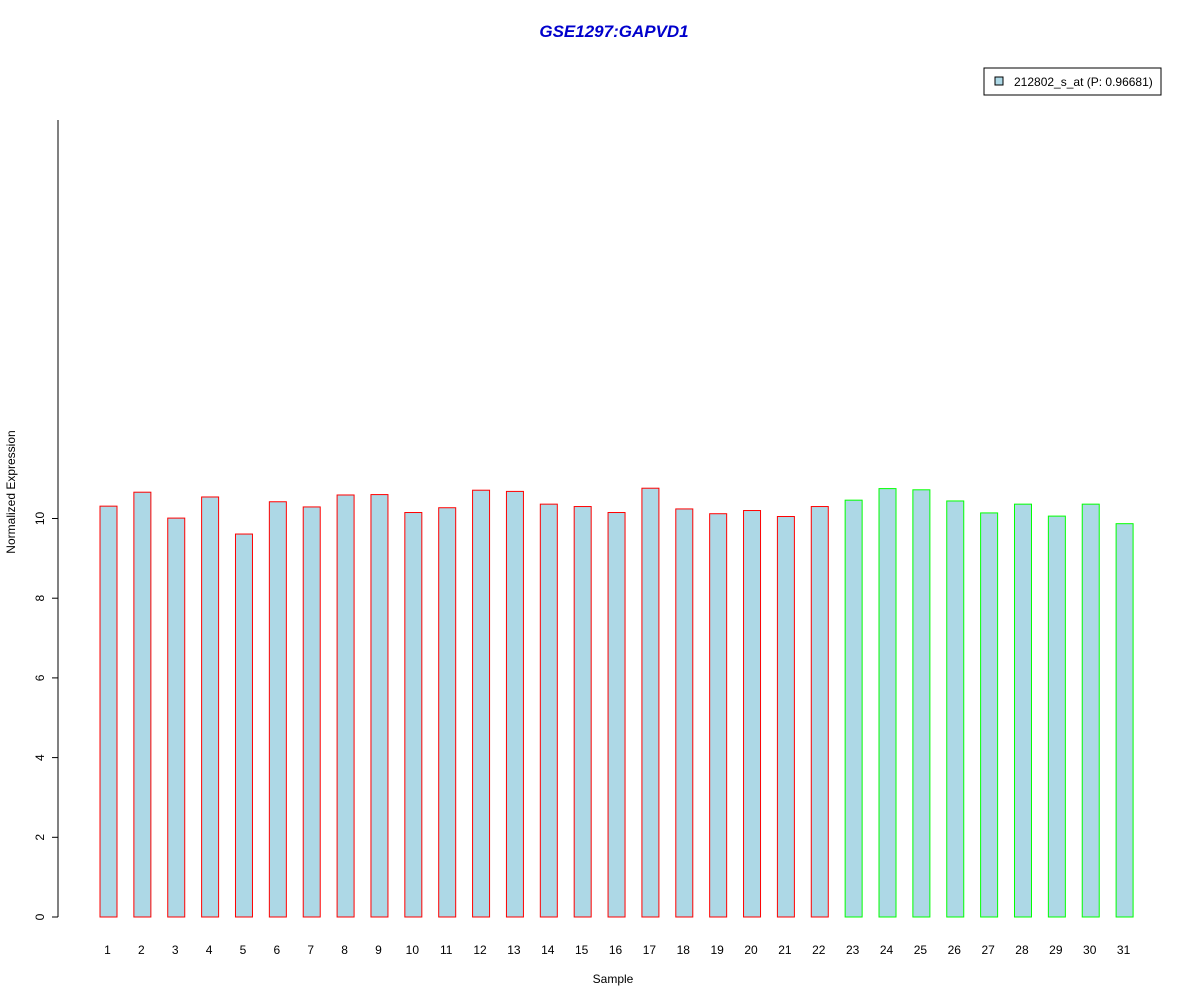 This screenshot has width=1200, height=1000. Describe the element at coordinates (209, 950) in the screenshot. I see `x-tick-label: 4` at that location.